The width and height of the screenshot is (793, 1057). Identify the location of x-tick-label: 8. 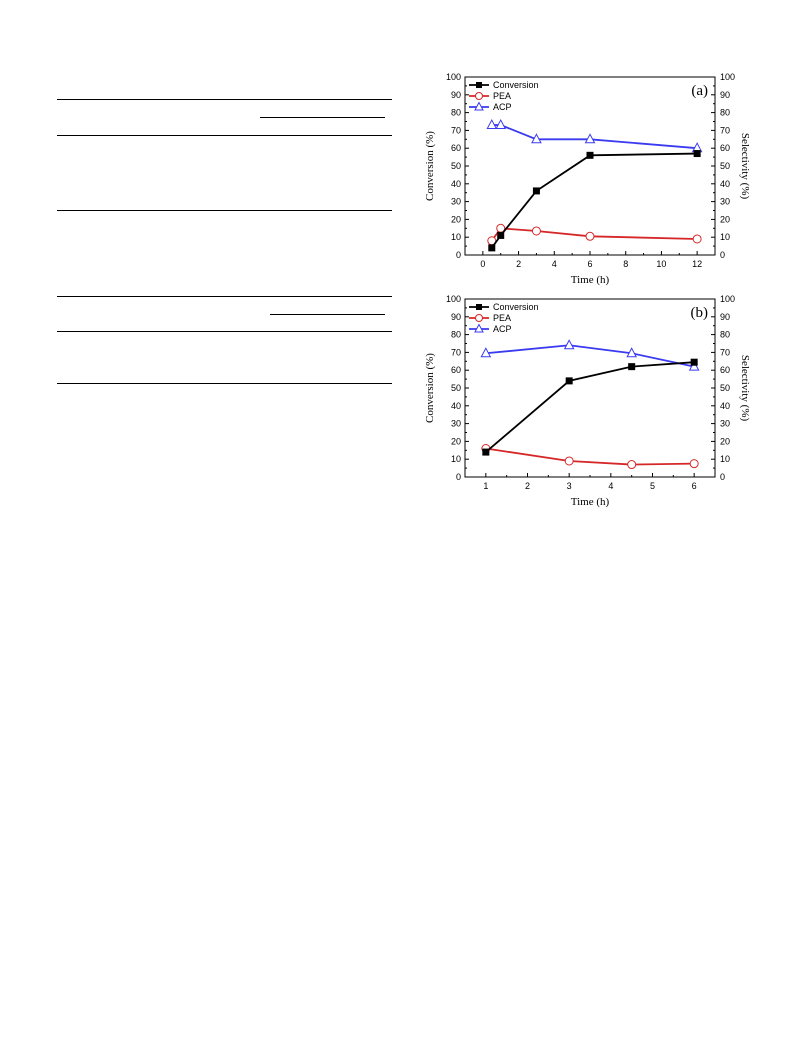
(625, 264).